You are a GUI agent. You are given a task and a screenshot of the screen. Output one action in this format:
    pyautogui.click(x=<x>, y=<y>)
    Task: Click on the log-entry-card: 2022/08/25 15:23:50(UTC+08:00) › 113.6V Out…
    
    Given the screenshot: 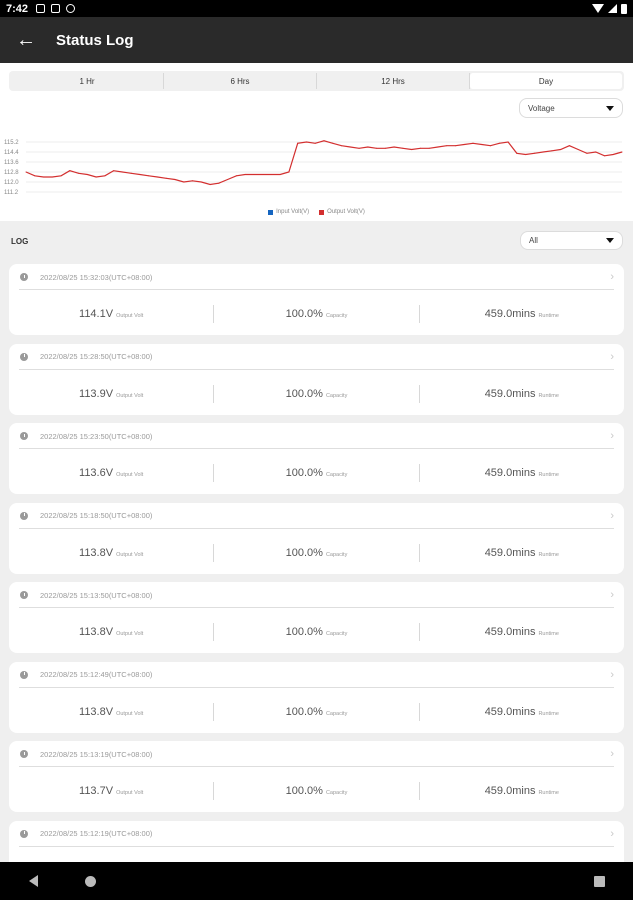 What is the action you would take?
    pyautogui.click(x=316, y=458)
    